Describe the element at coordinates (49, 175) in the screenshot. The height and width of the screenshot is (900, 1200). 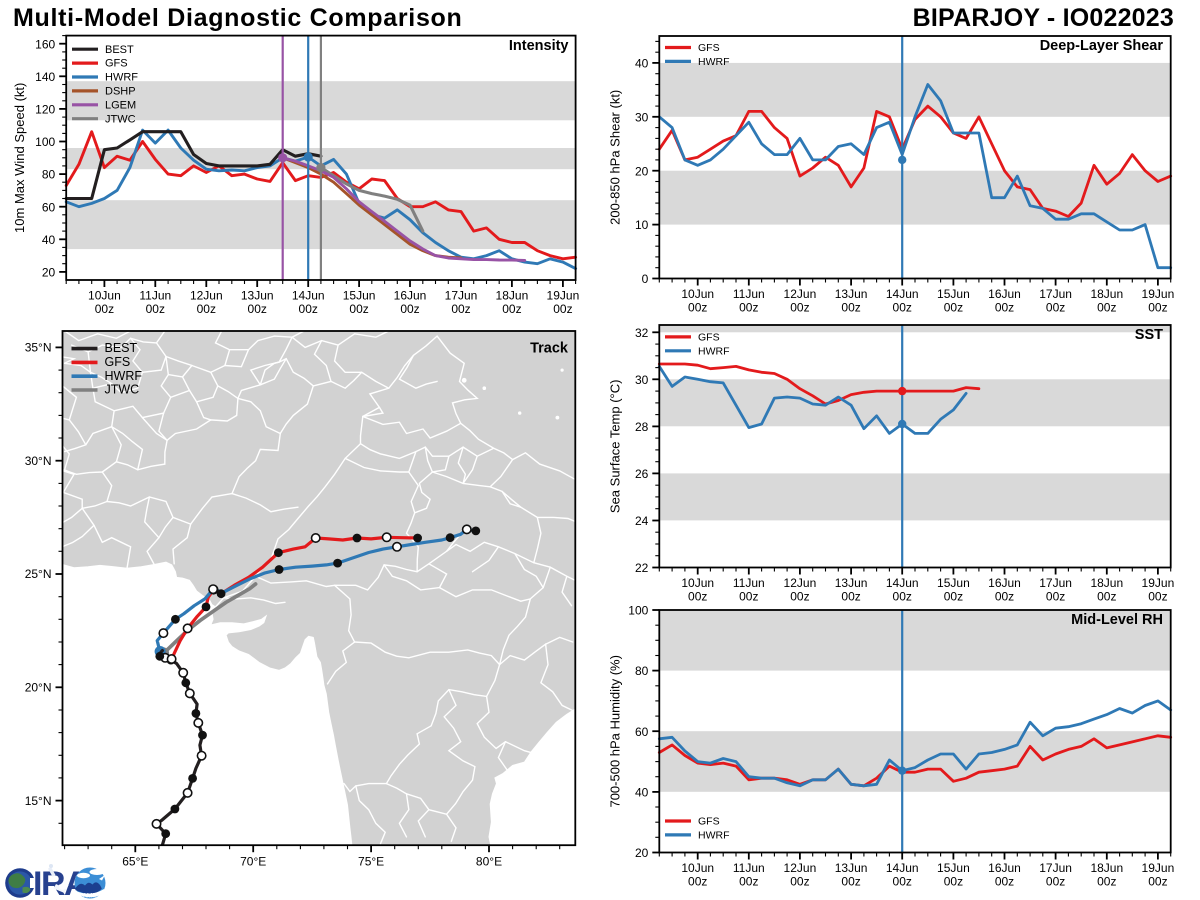
I see `svg-text: 80` at that location.